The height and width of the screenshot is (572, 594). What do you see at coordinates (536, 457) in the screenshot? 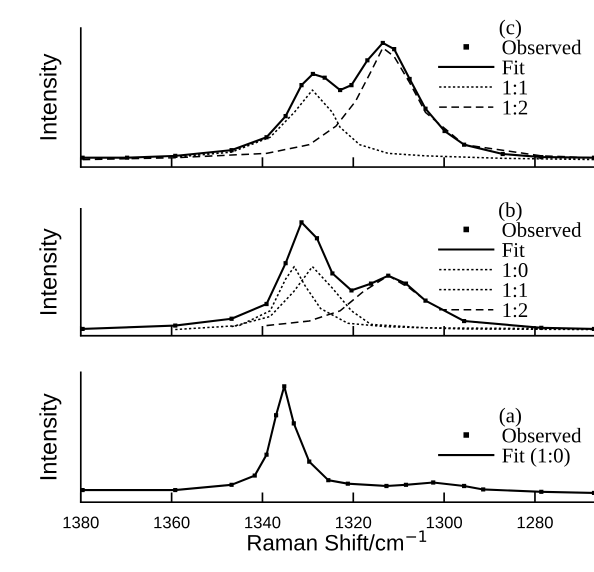
I see `legend-label: Fit (1:0)` at bounding box center [536, 457].